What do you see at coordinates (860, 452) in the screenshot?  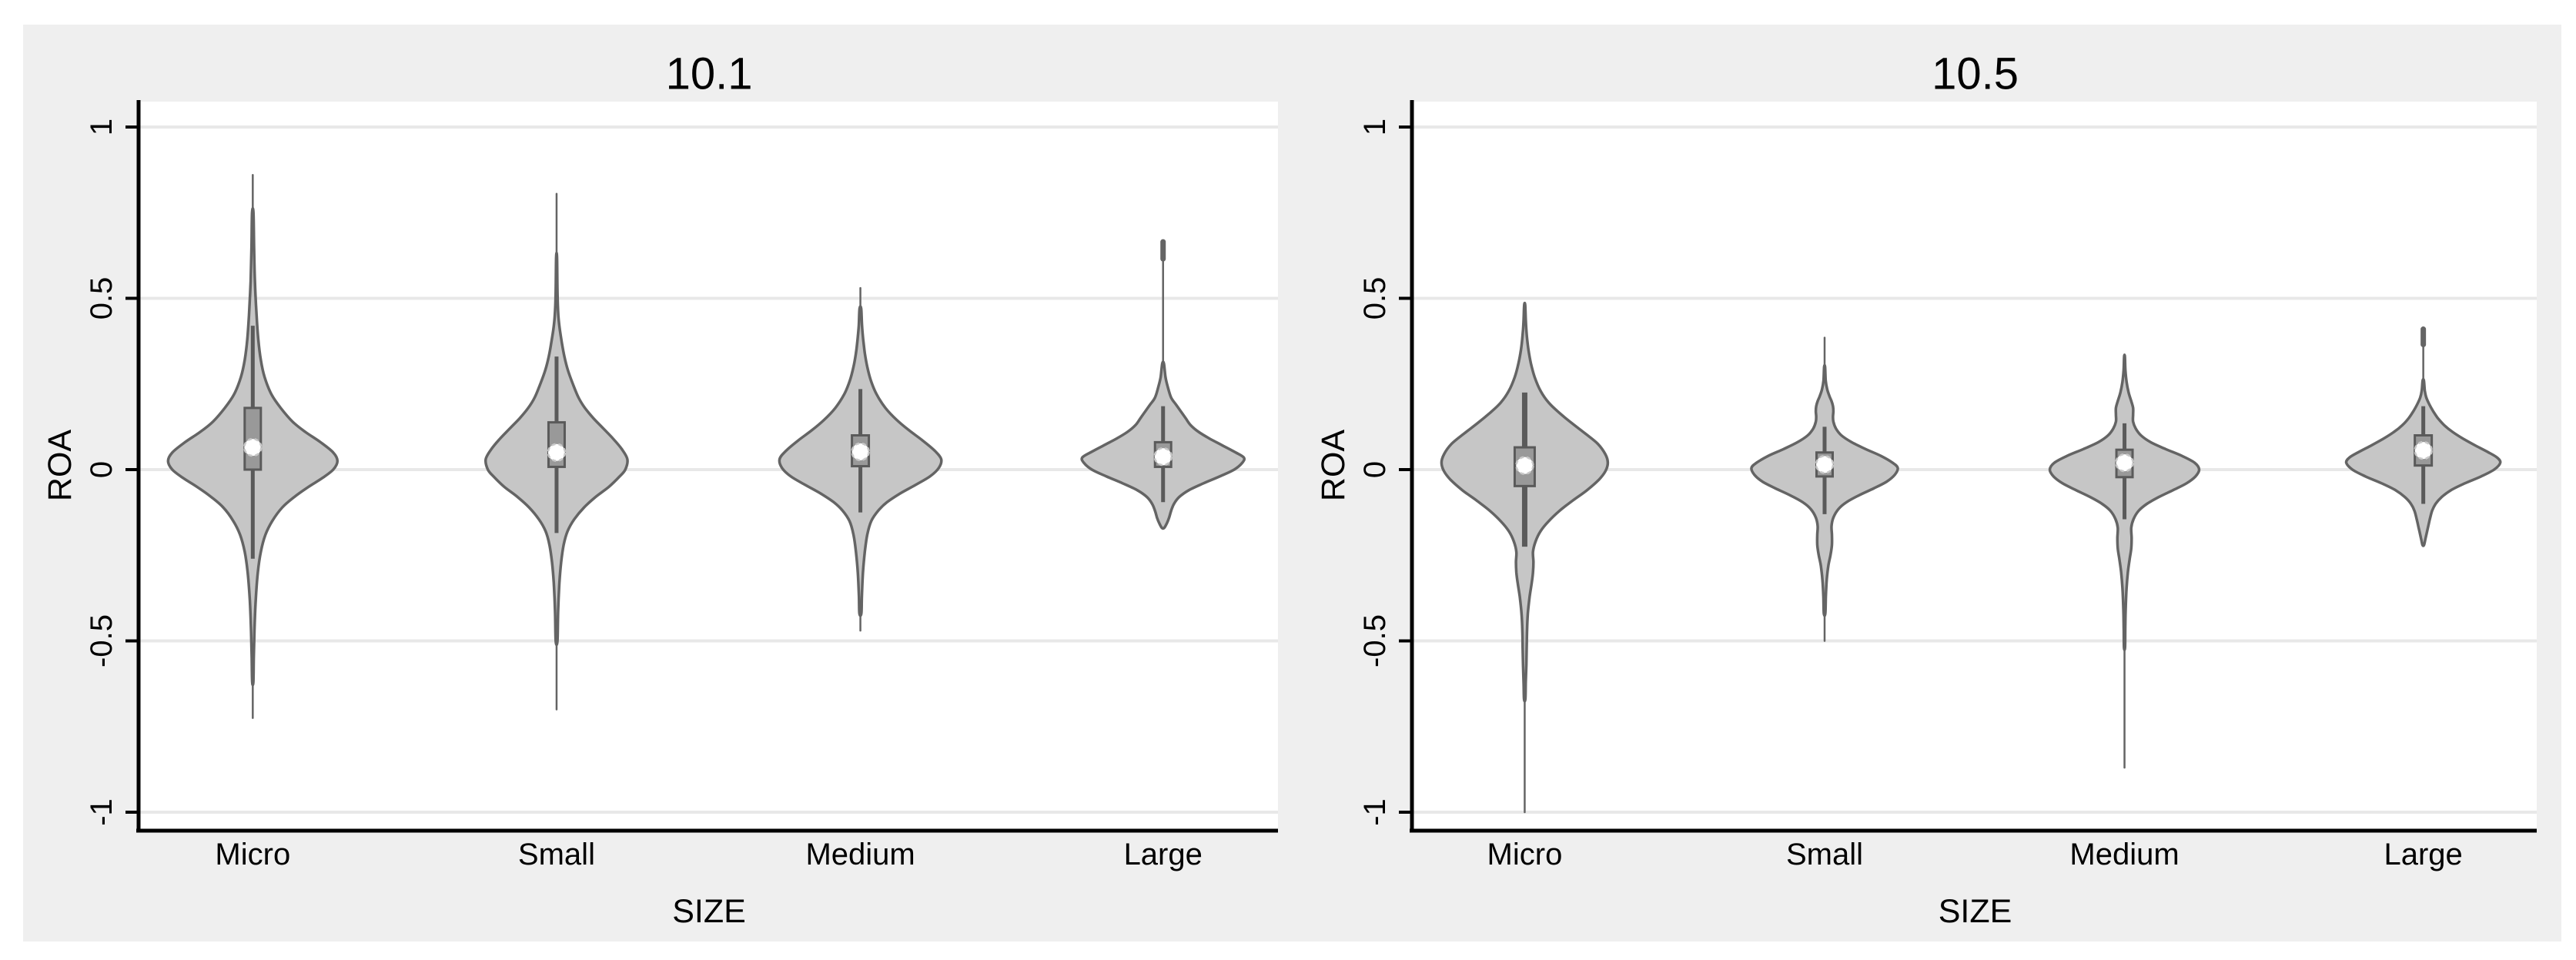 I see `violin-10-1-medium-median-marker` at bounding box center [860, 452].